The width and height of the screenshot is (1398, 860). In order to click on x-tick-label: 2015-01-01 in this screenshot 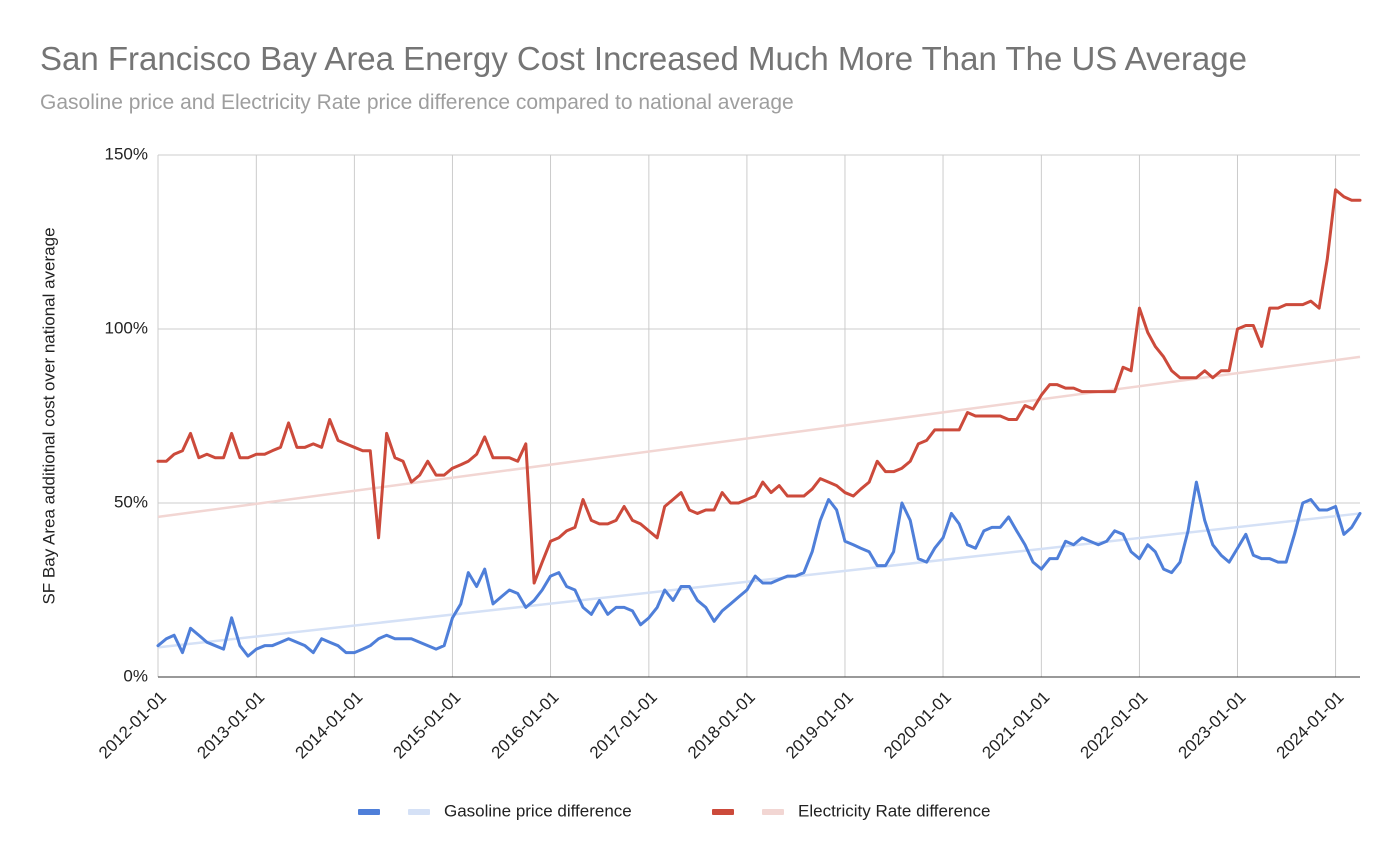, I will do `click(427, 725)`.